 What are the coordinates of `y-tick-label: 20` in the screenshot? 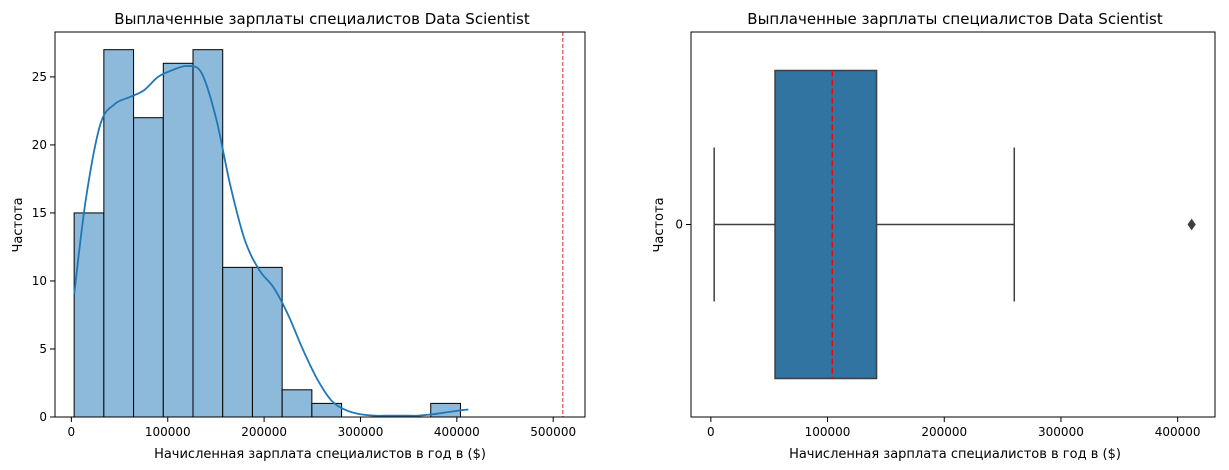 It's located at (39, 145).